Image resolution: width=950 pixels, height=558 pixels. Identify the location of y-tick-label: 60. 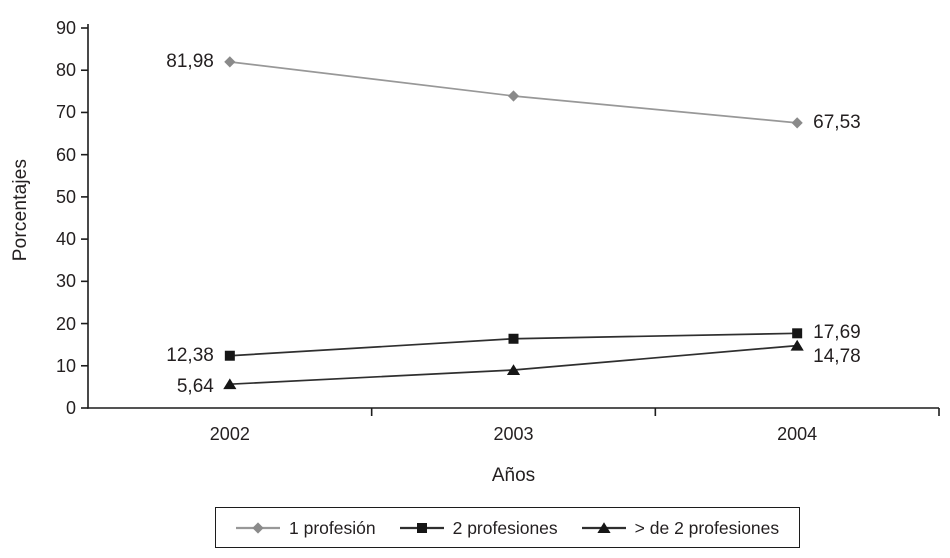
(65, 154).